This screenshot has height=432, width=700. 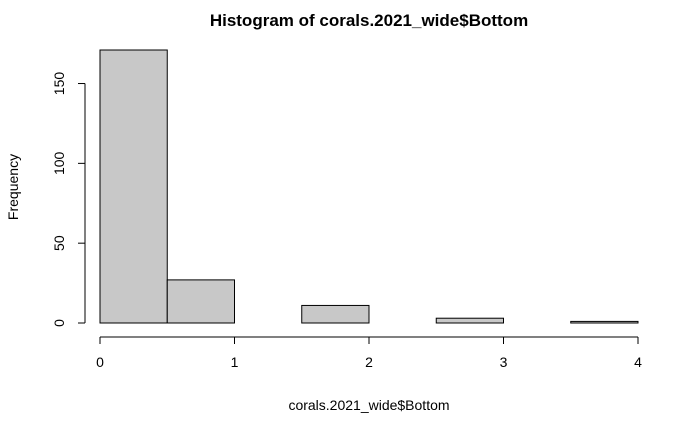 What do you see at coordinates (504, 362) in the screenshot?
I see `x-tick-label-3: 3` at bounding box center [504, 362].